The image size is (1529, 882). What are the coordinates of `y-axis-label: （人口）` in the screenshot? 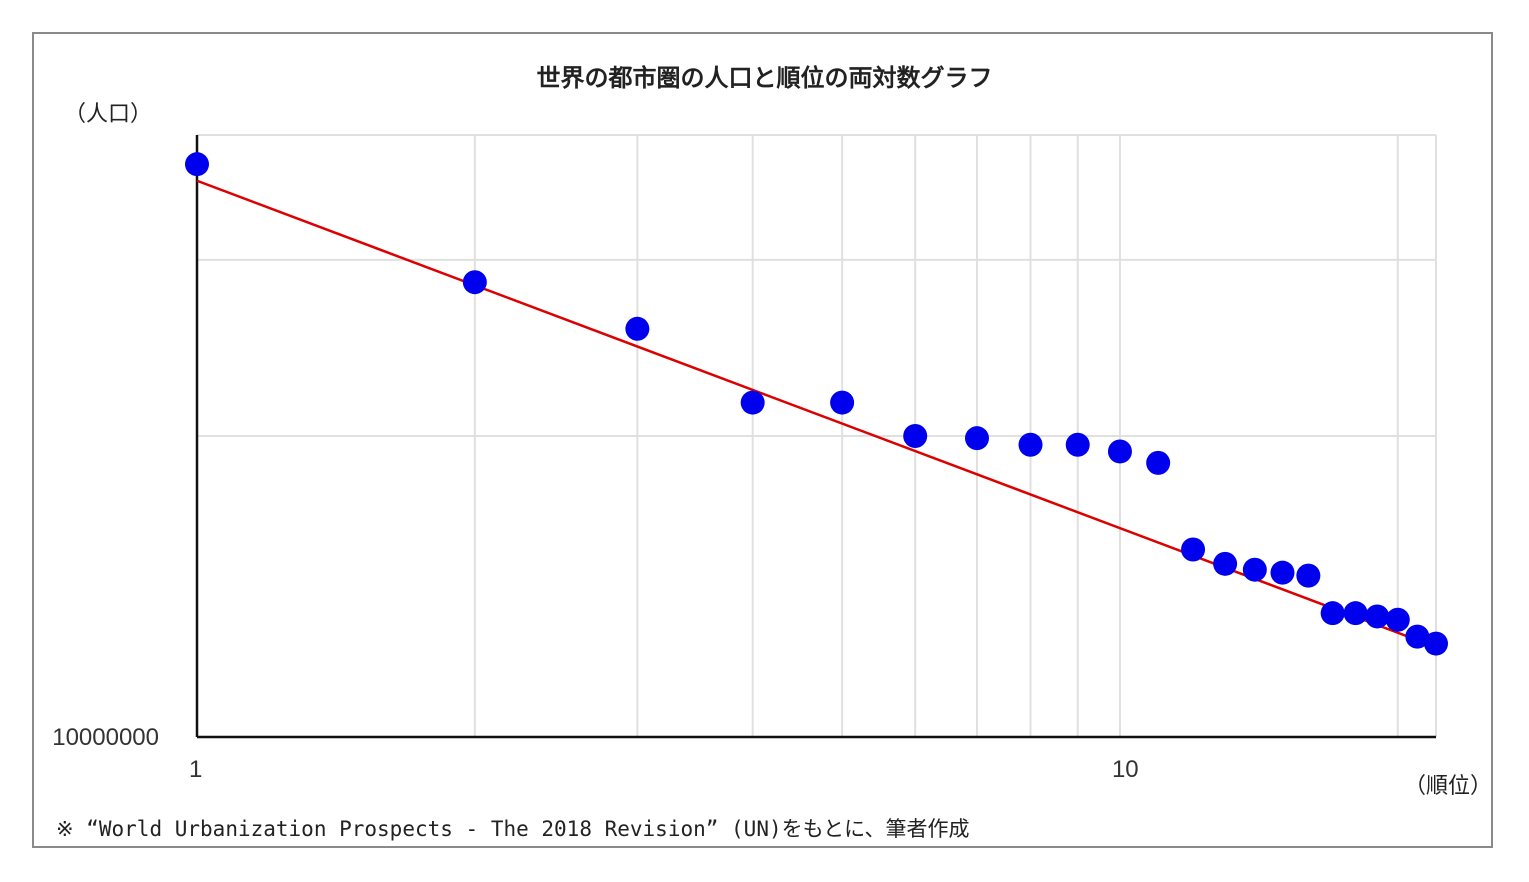 It's located at (108, 114).